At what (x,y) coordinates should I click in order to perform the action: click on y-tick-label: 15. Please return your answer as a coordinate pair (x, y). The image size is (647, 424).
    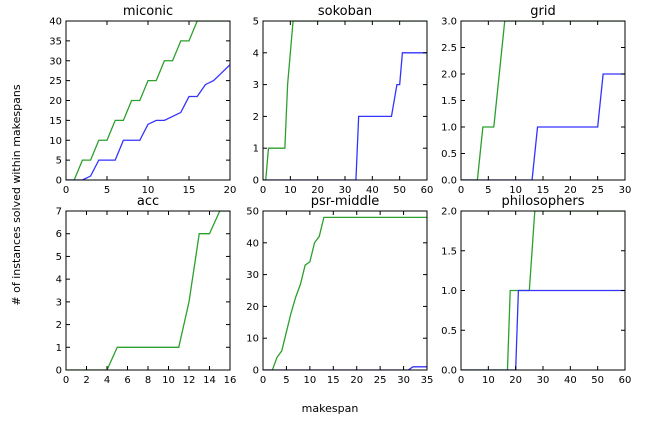
    Looking at the image, I should click on (55, 121).